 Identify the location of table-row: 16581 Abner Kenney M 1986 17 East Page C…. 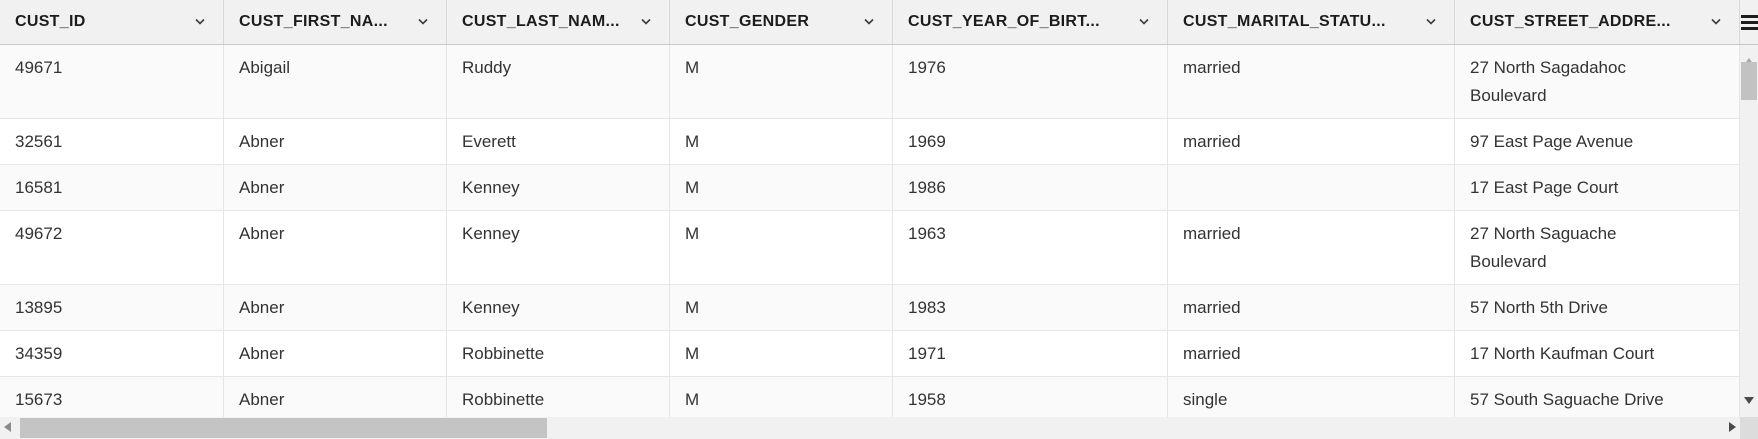
(870, 188).